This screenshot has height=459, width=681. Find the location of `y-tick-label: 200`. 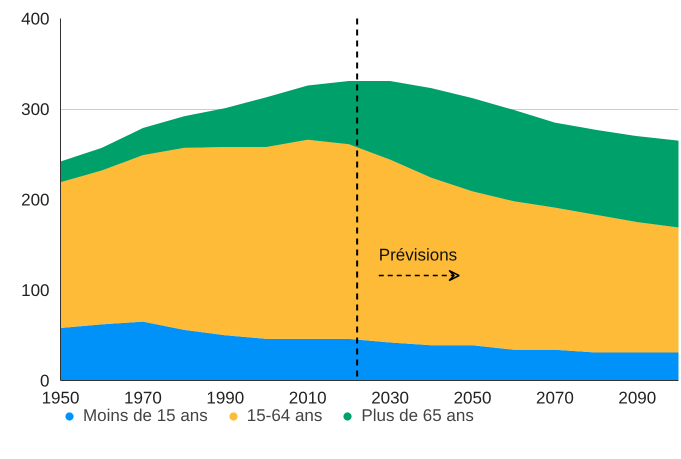

y-tick-label: 200 is located at coordinates (35, 200).